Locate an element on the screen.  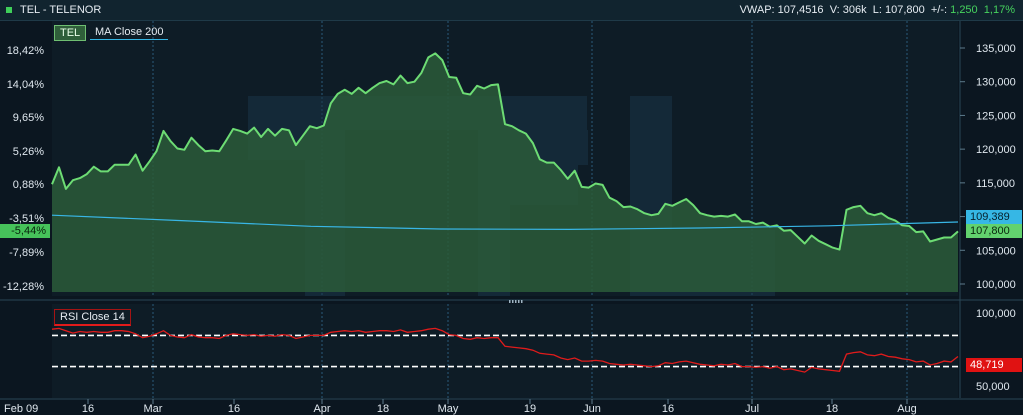
legend-tel: TEL is located at coordinates (70, 33).